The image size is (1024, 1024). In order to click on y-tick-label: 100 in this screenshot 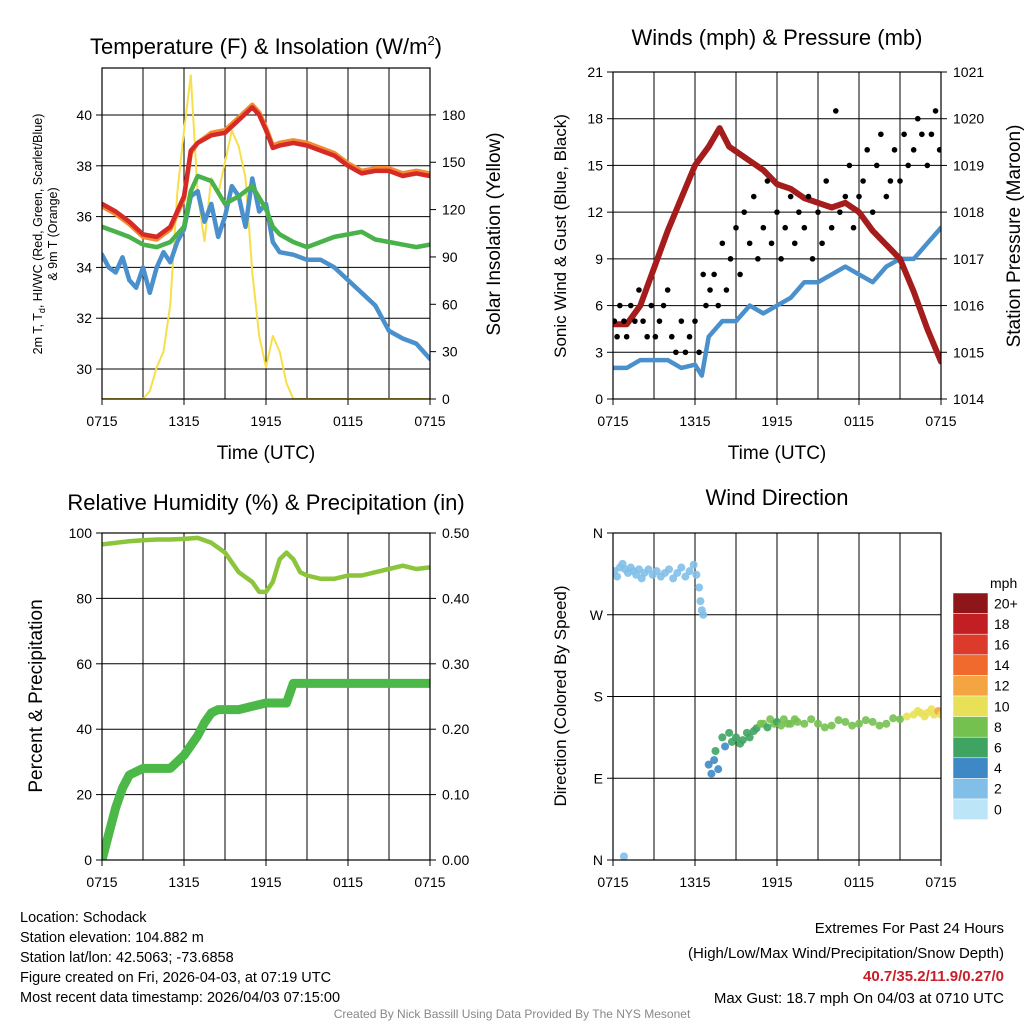, I will do `click(81, 533)`.